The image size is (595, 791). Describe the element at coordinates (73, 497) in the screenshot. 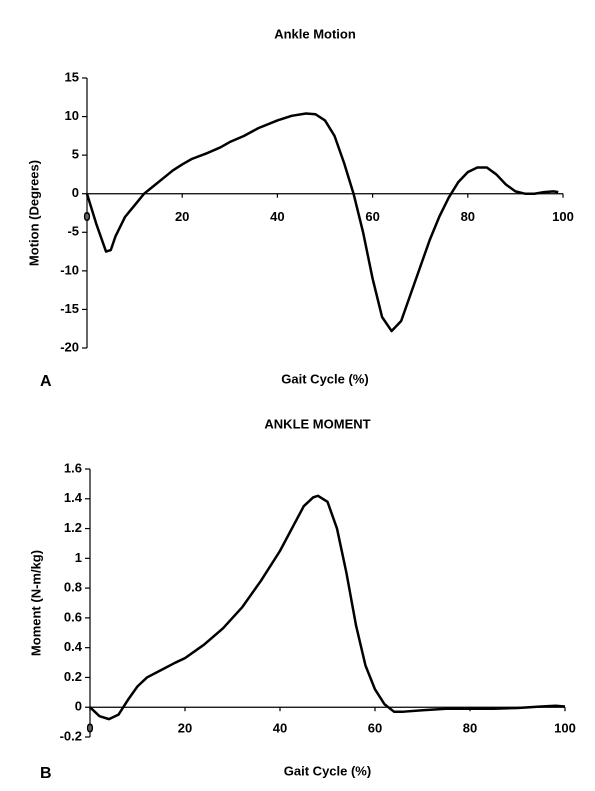

I see `y-tick-label: 1.4` at that location.